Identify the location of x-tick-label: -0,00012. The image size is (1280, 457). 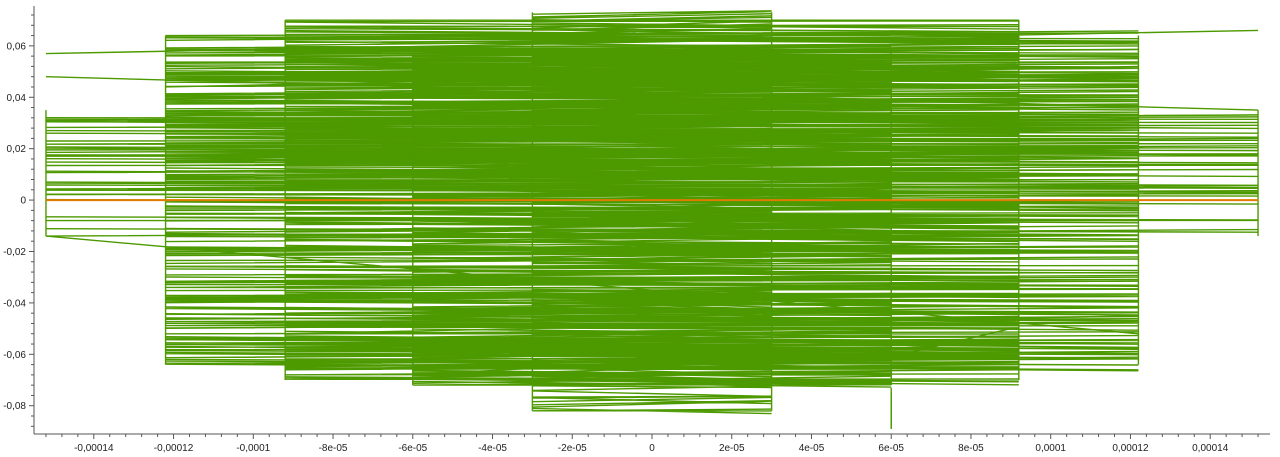
(174, 448).